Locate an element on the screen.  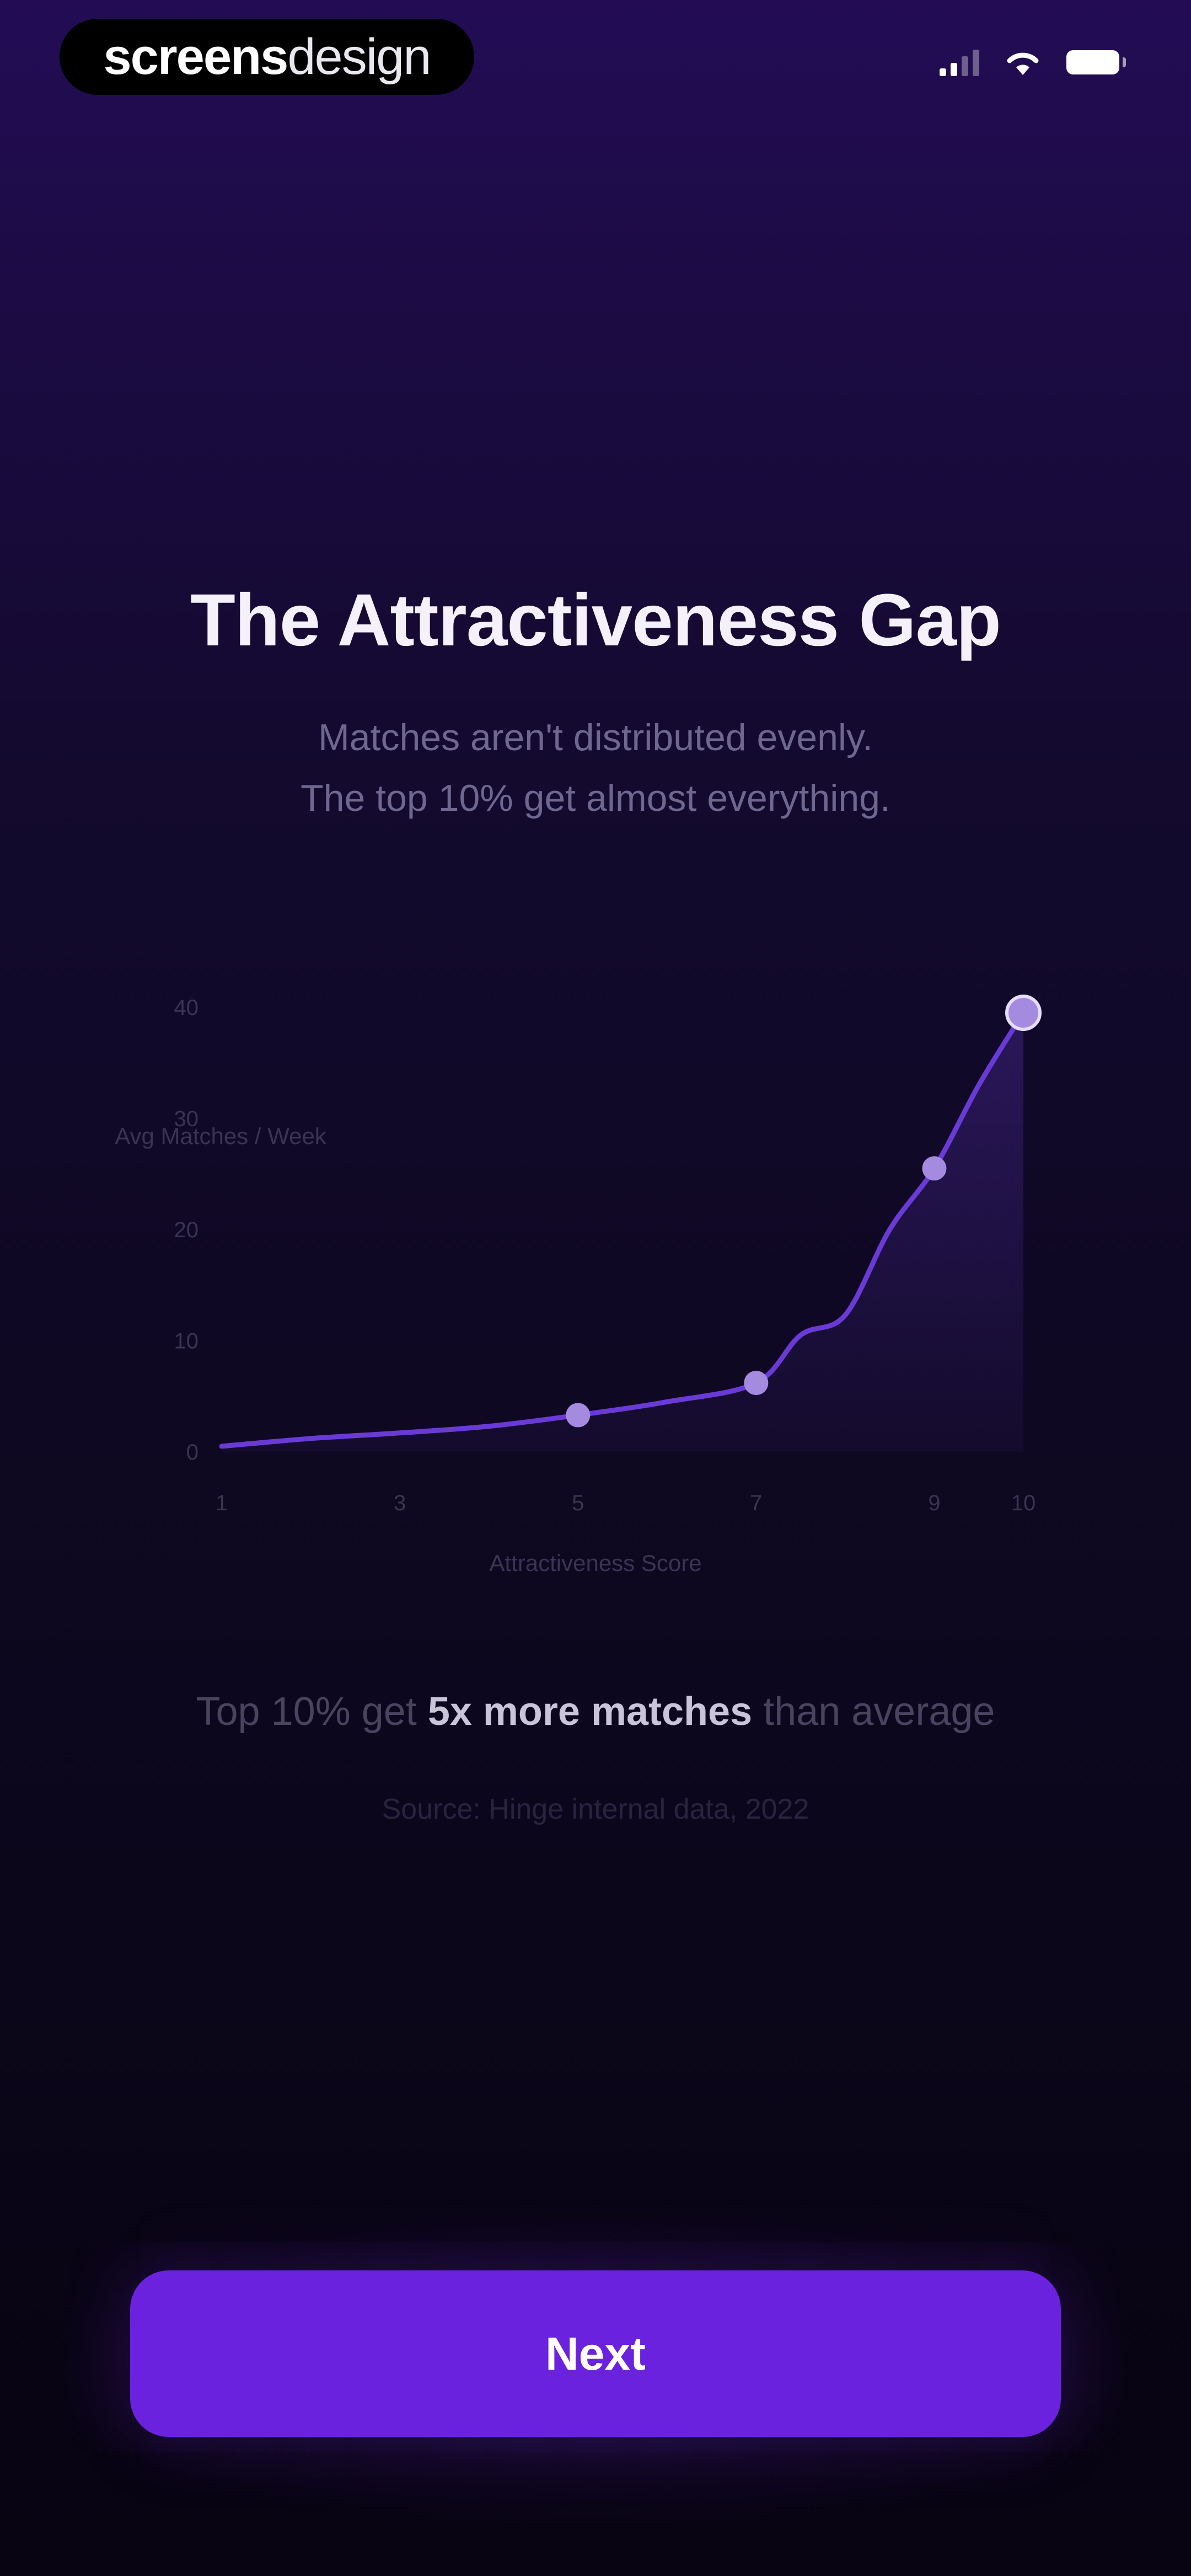
y-tick-label: 0 is located at coordinates (192, 1452).